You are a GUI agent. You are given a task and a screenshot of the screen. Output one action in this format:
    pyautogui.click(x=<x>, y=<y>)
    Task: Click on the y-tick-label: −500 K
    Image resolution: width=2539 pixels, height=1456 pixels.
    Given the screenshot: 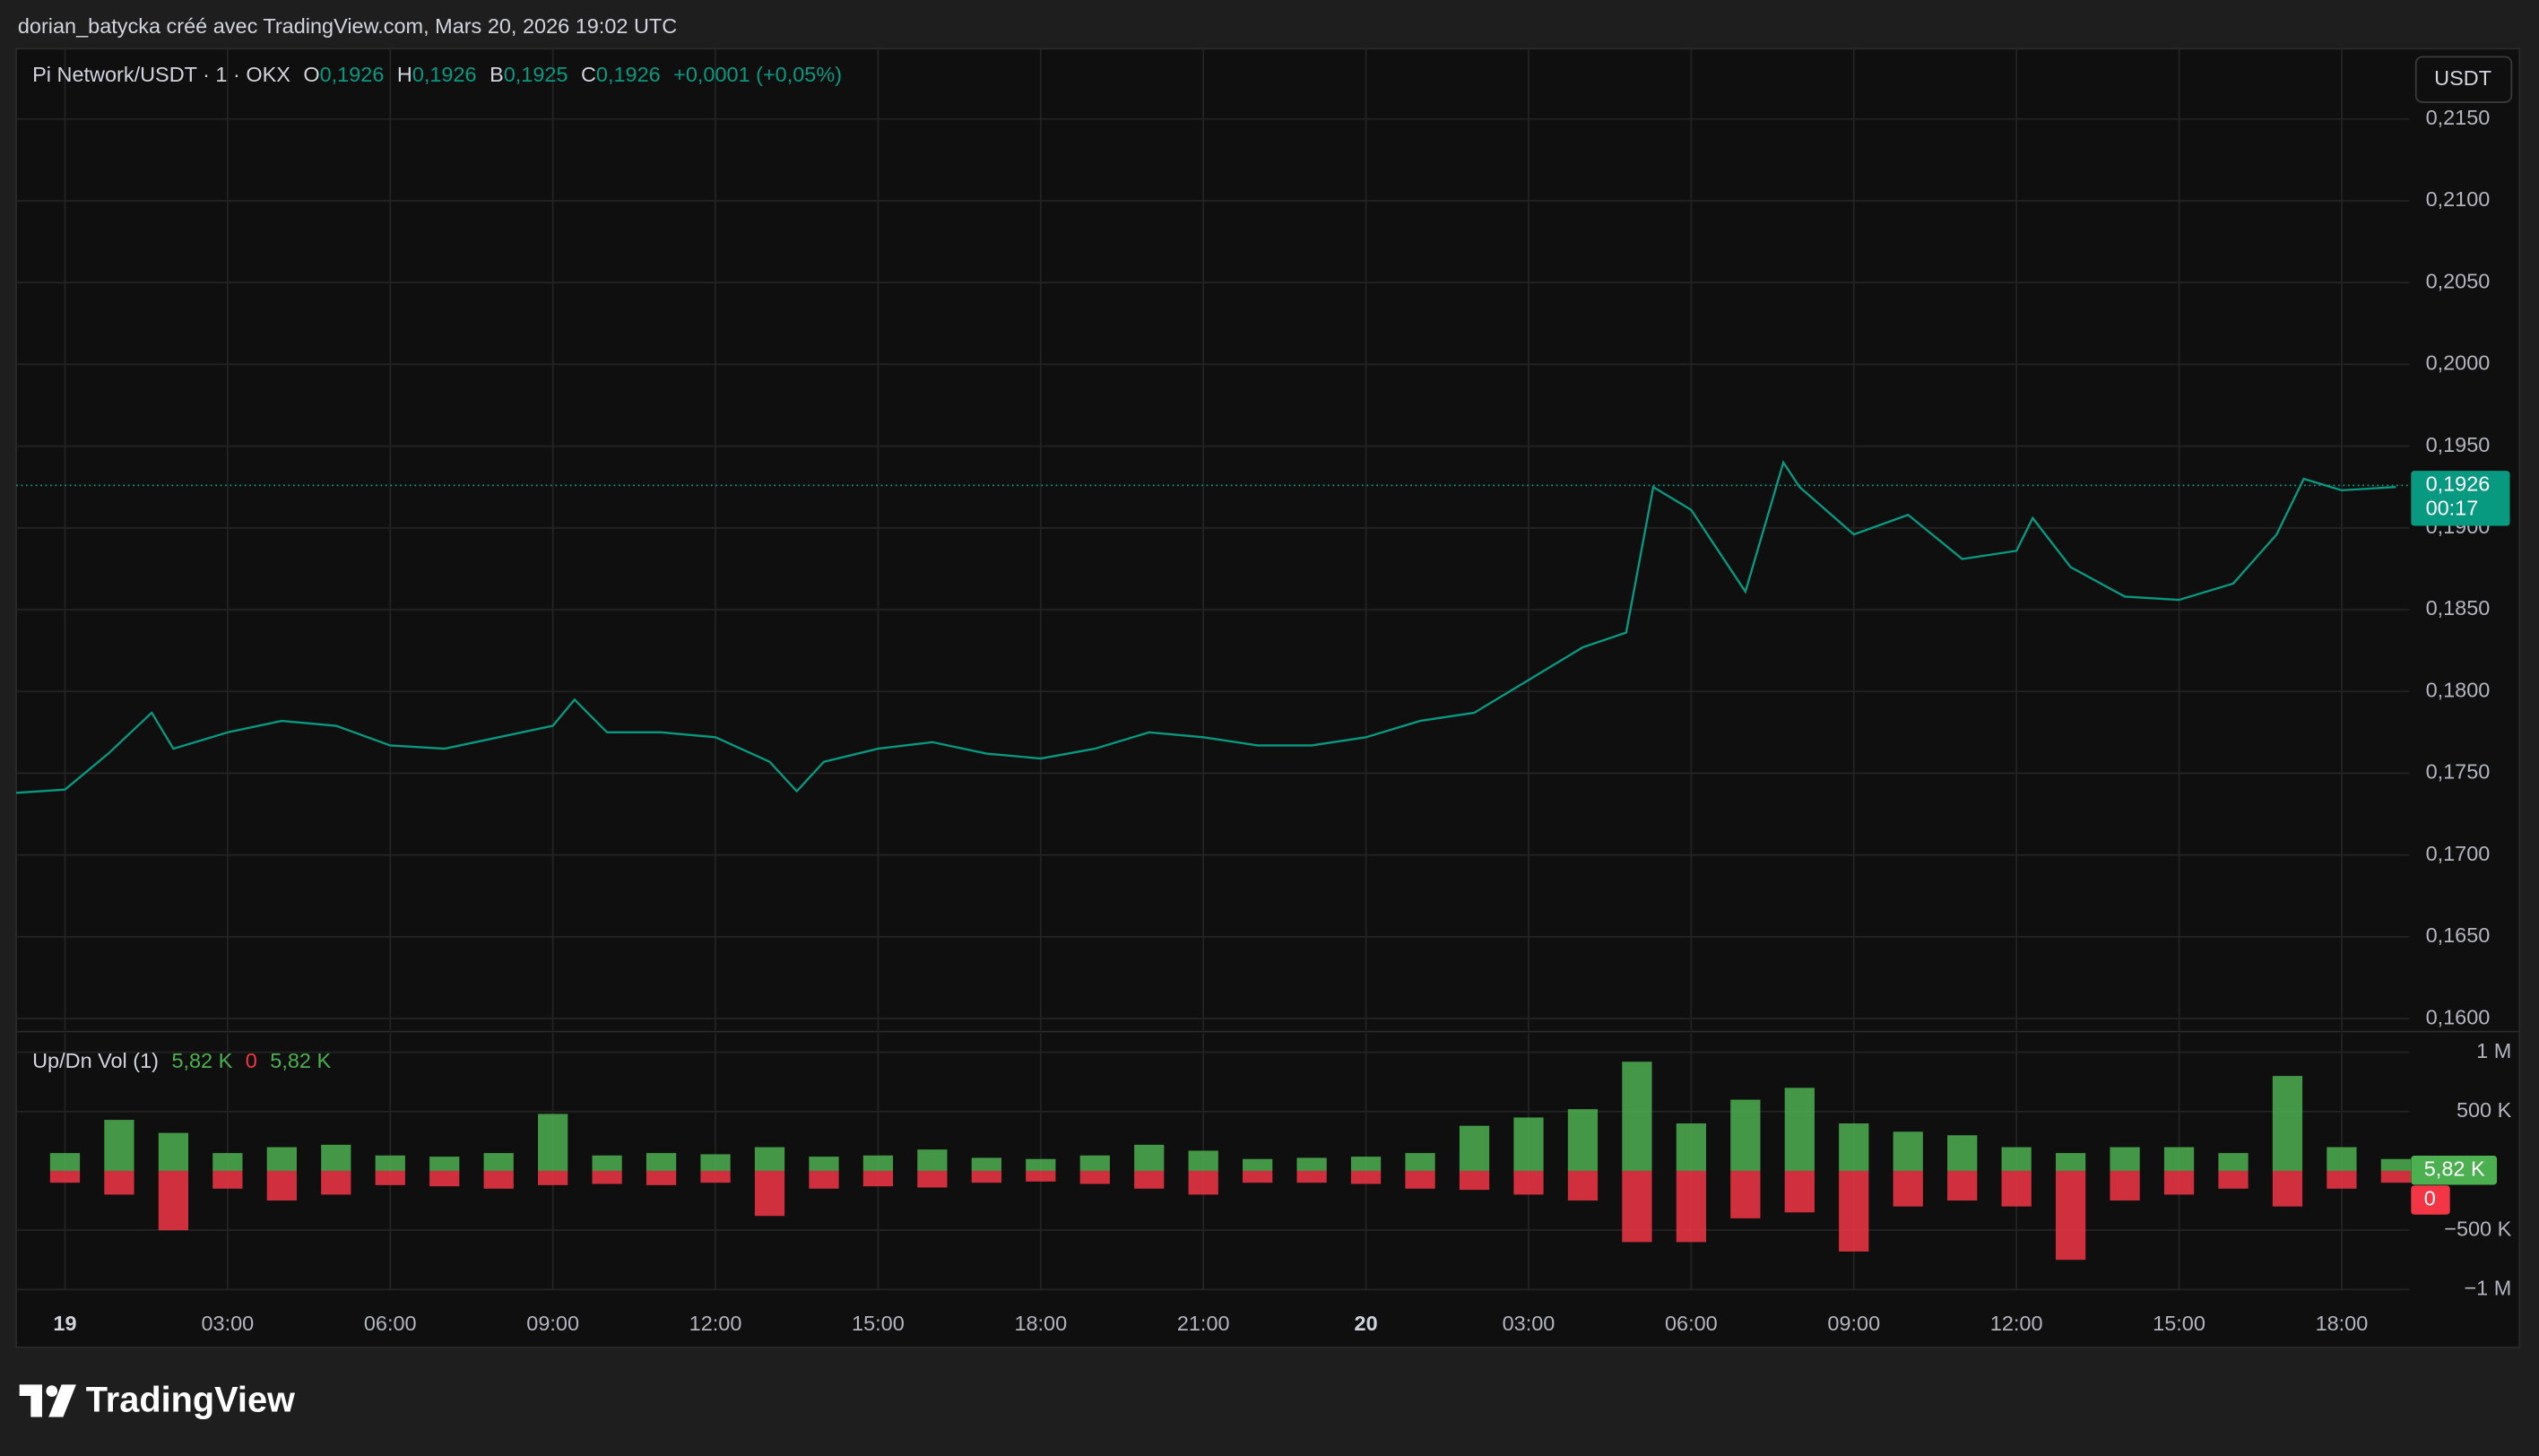 What is the action you would take?
    pyautogui.click(x=2477, y=1228)
    